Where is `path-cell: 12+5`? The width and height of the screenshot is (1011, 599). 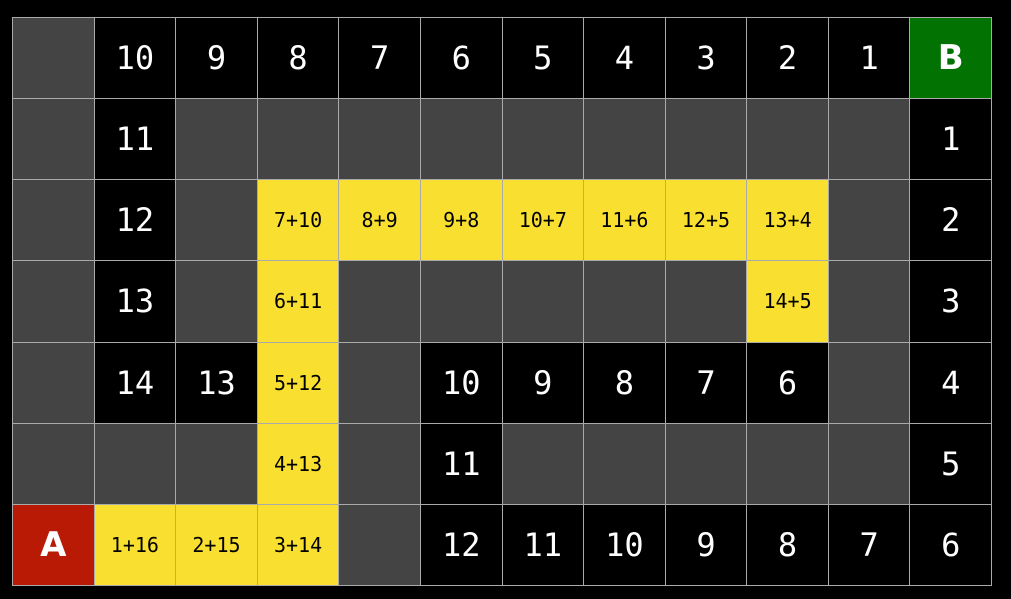 path-cell: 12+5 is located at coordinates (706, 221).